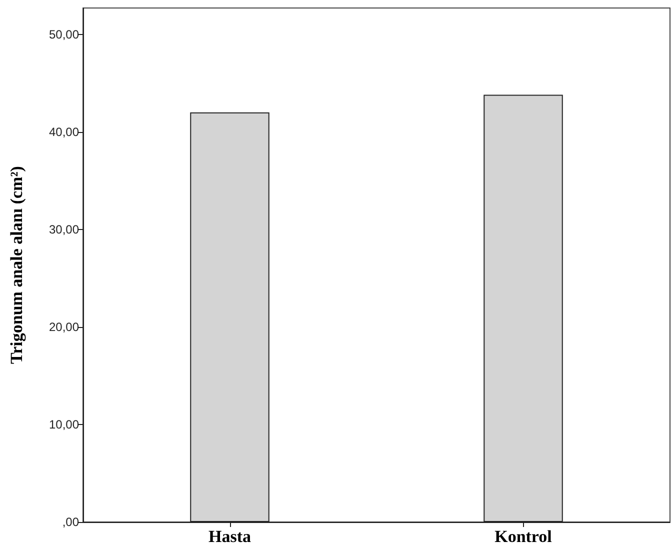 This screenshot has width=672, height=554. What do you see at coordinates (64, 327) in the screenshot?
I see `y-tick-label: 20,00` at bounding box center [64, 327].